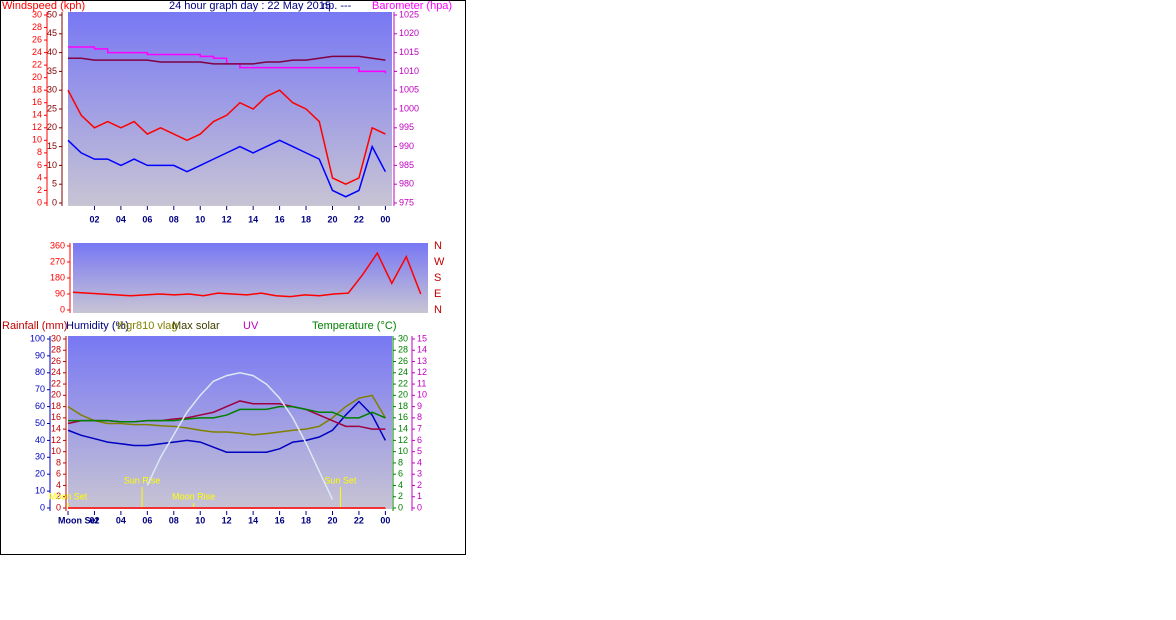 This screenshot has width=1176, height=620. I want to click on y-tick-label: 3, so click(419, 474).